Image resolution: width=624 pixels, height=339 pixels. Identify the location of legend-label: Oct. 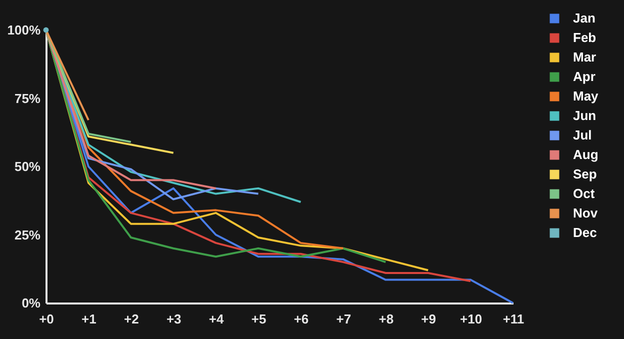
(584, 193).